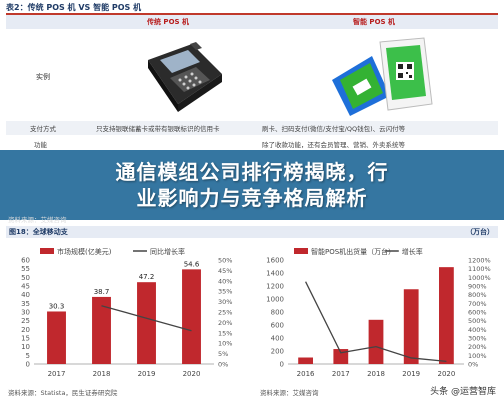  I want to click on y2-tick-label: 50%, so click(225, 261).